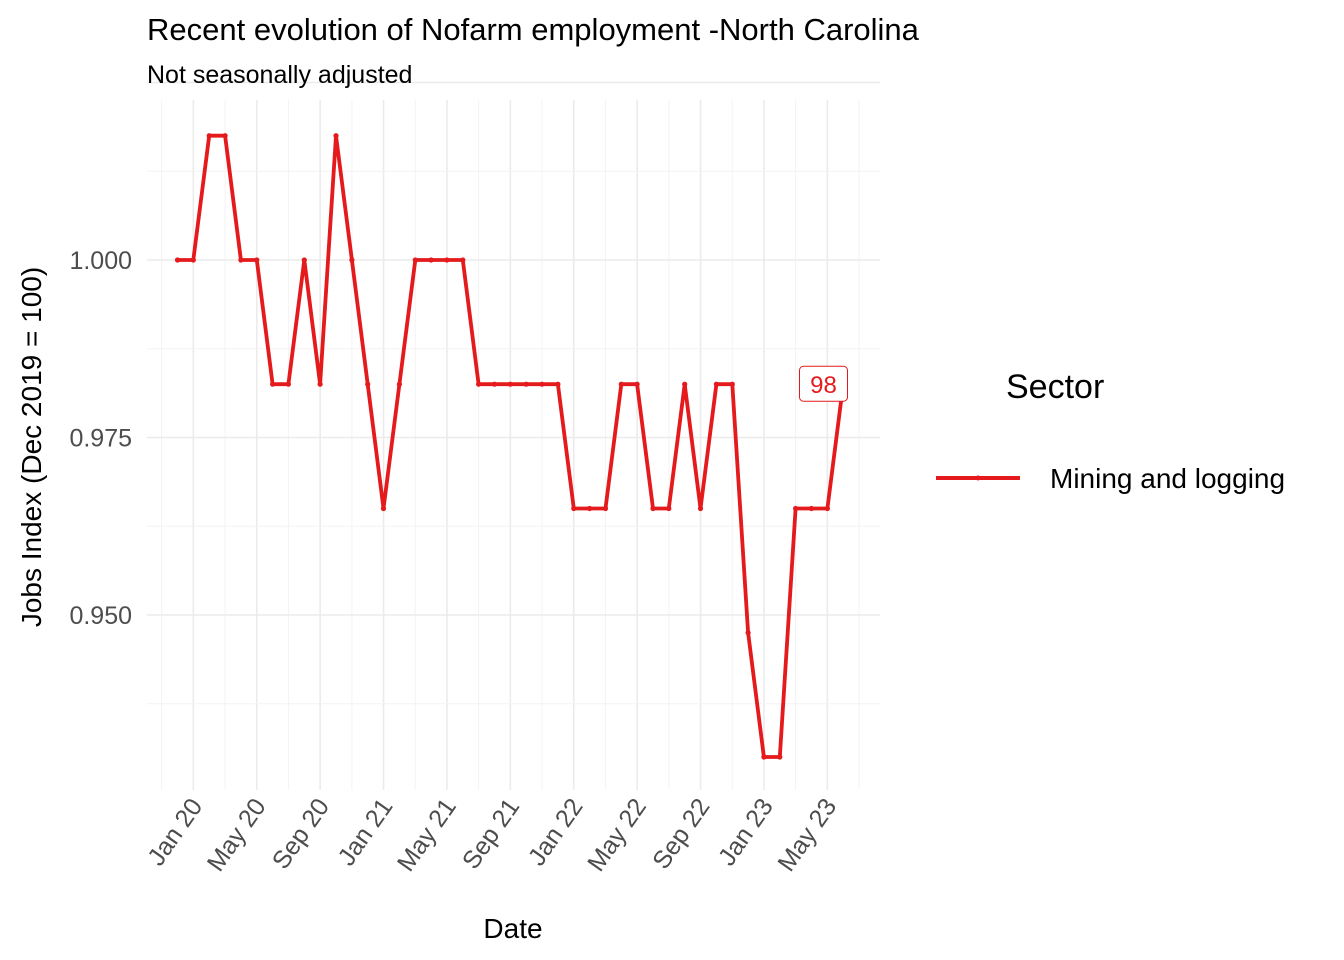 The height and width of the screenshot is (960, 1344). I want to click on x-axis-title: Date, so click(512, 928).